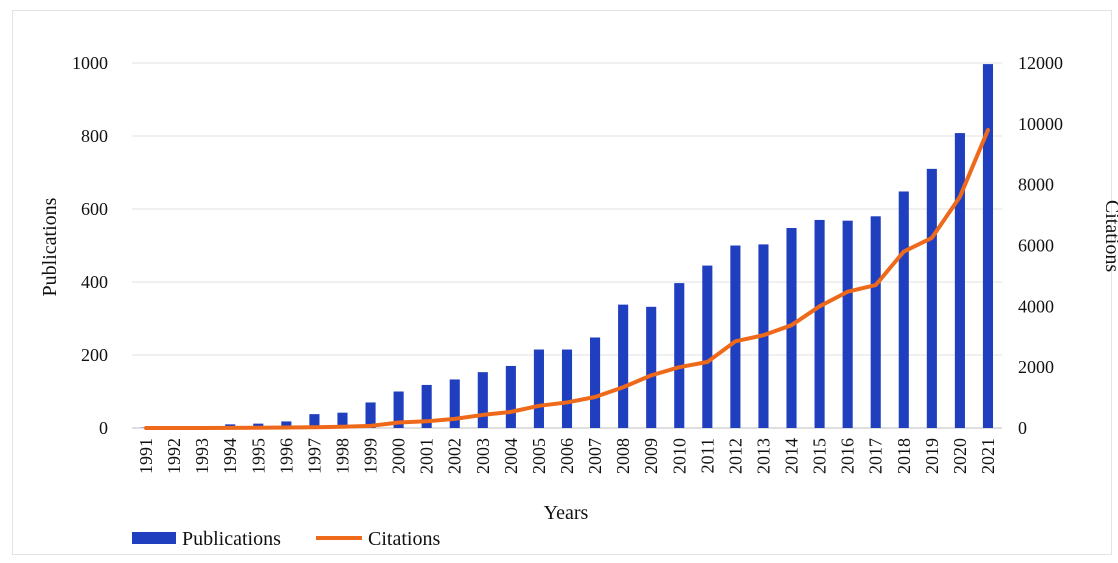 This screenshot has height=563, width=1118. What do you see at coordinates (510, 396) in the screenshot?
I see `bar-2004` at bounding box center [510, 396].